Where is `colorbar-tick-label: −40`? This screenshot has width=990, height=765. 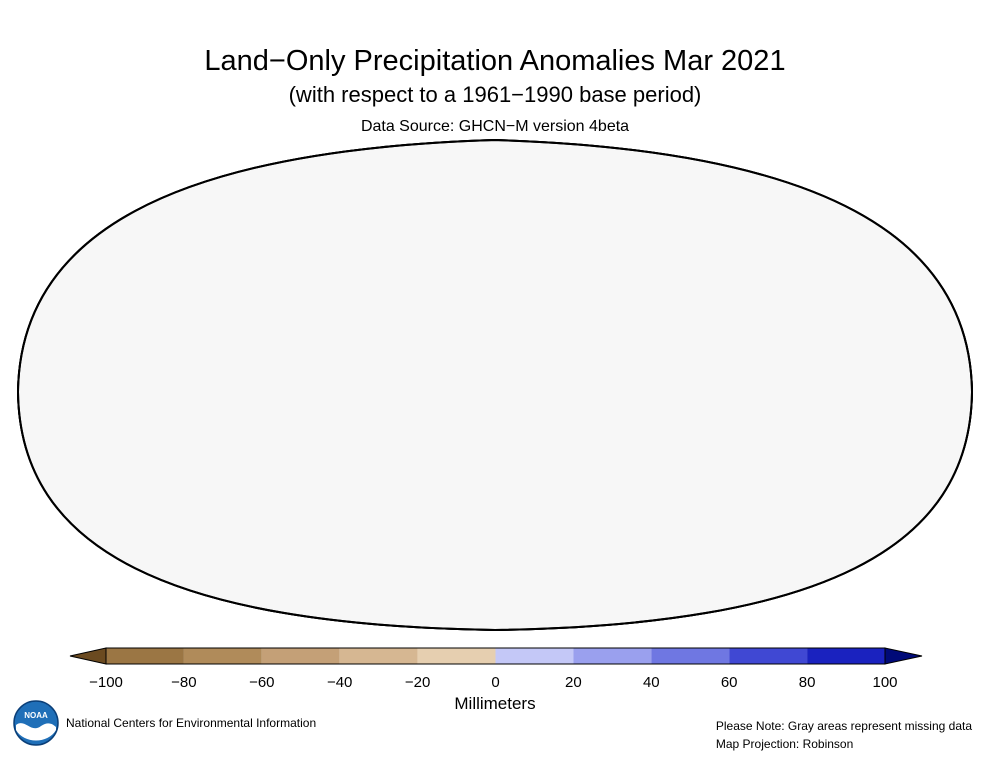 colorbar-tick-label: −40 is located at coordinates (339, 682).